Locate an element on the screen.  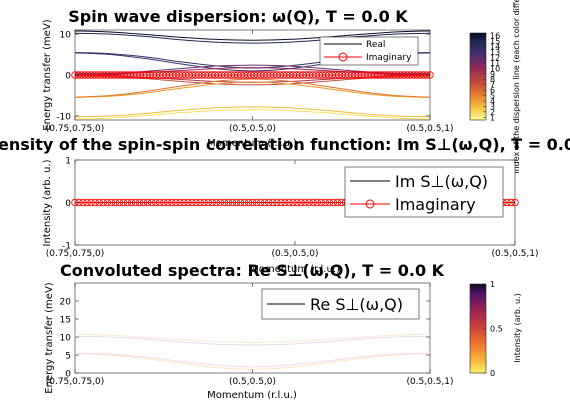
y-tick-label: -10 is located at coordinates (63, 117).